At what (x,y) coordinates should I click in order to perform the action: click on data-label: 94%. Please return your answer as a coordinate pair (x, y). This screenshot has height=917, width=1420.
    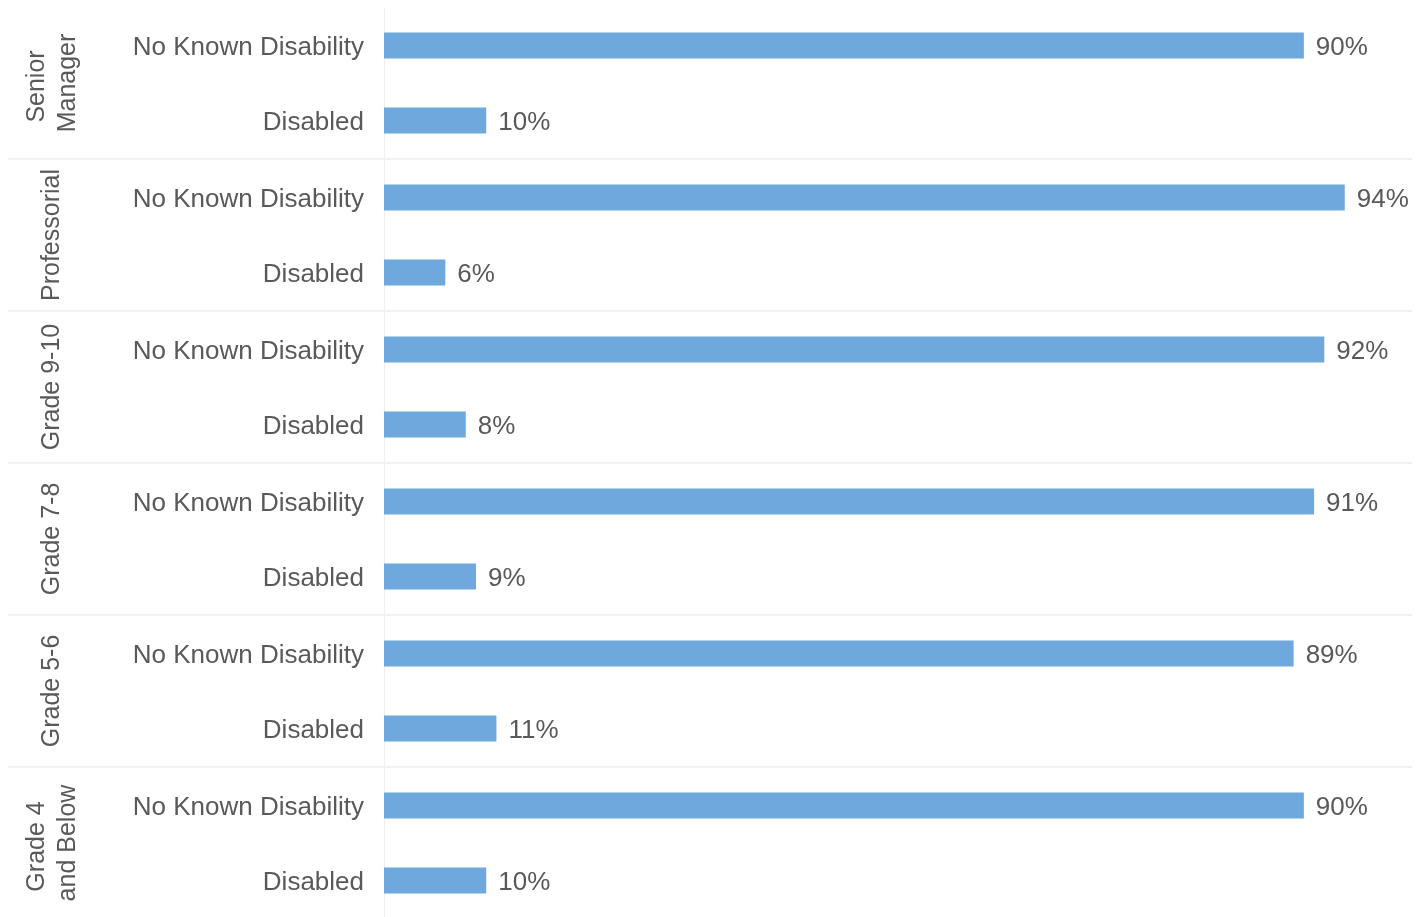
    Looking at the image, I should click on (1382, 197).